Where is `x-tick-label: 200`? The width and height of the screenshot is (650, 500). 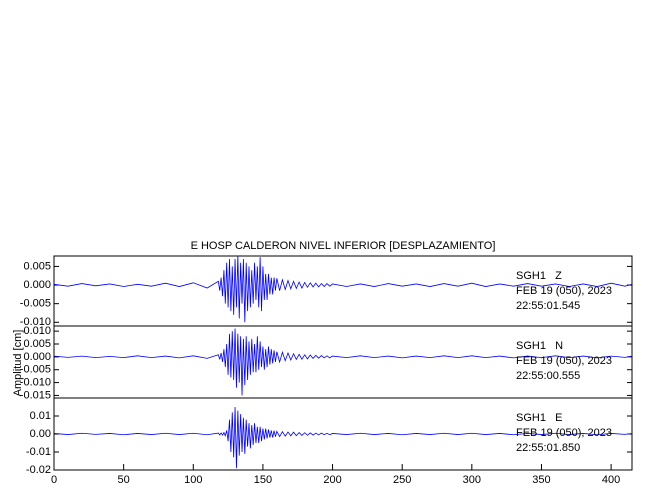
x-tick-label: 200 is located at coordinates (332, 480).